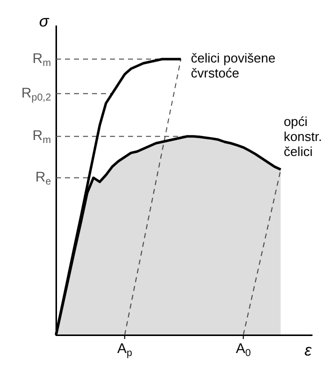  Describe the element at coordinates (233, 65) in the screenshot. I see `series-label: čelici povišene čvrstoće` at that location.